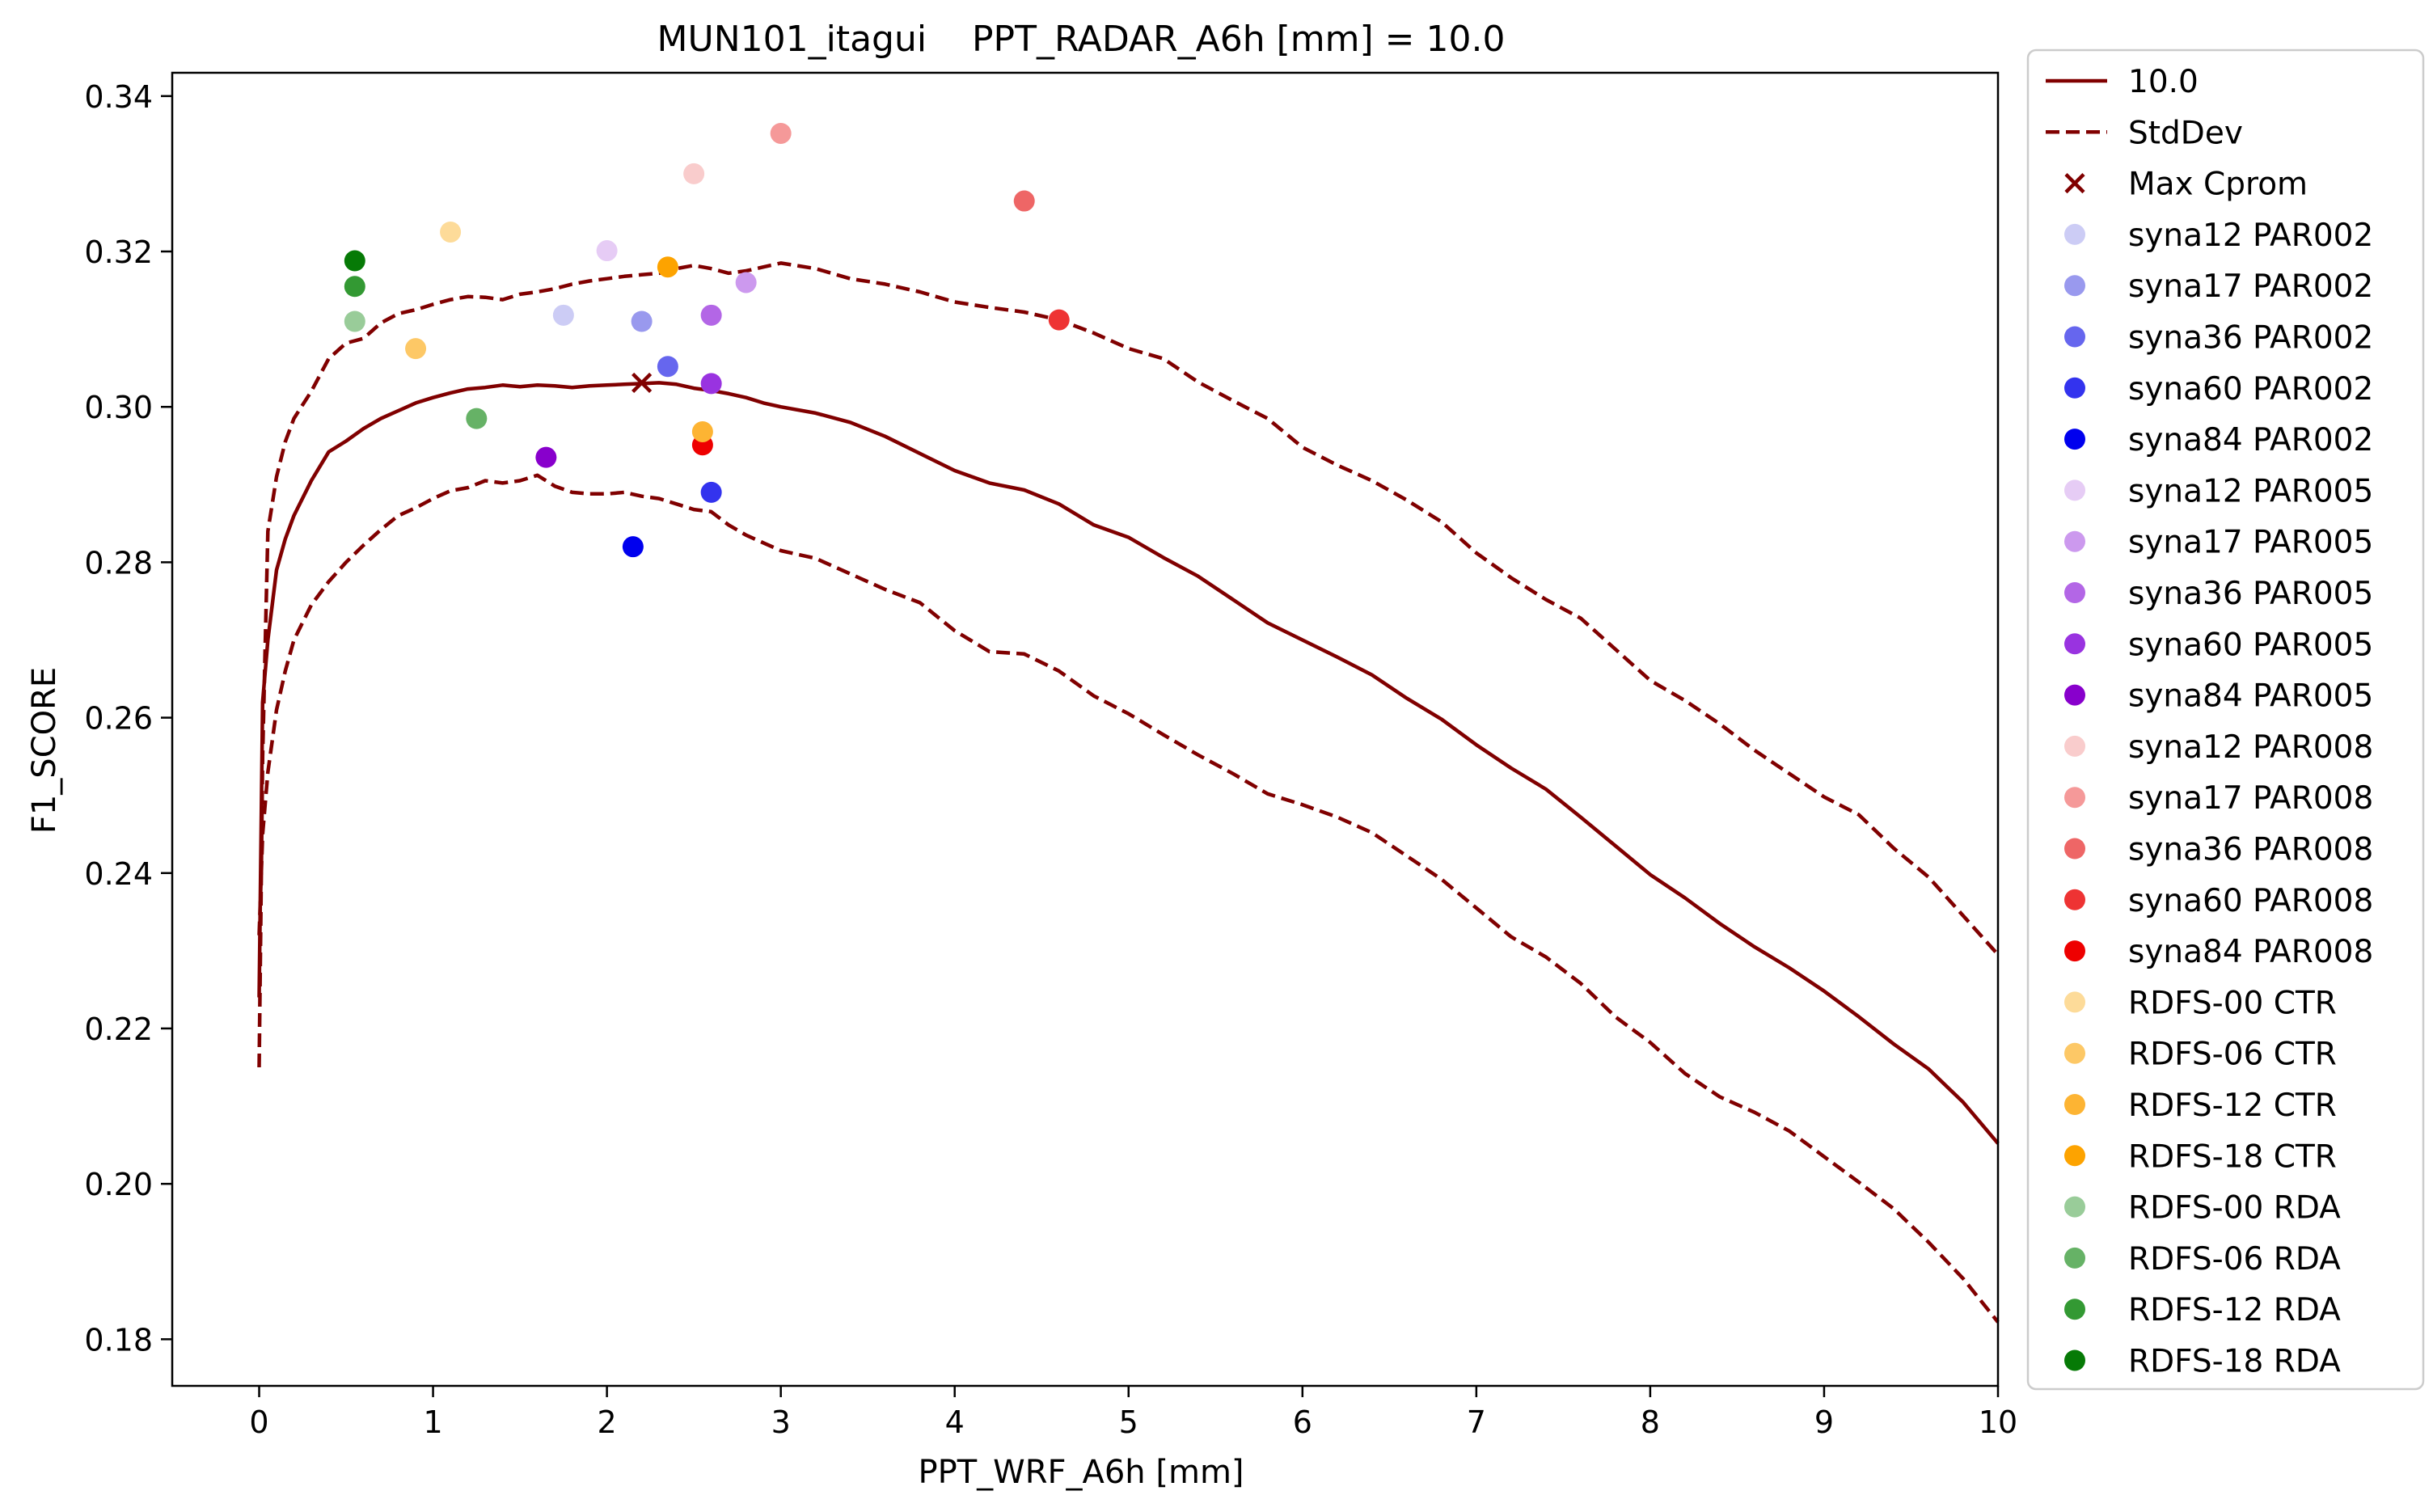 The height and width of the screenshot is (1512, 2433). Describe the element at coordinates (118, 97) in the screenshot. I see `y-tick-label: 0.34` at that location.